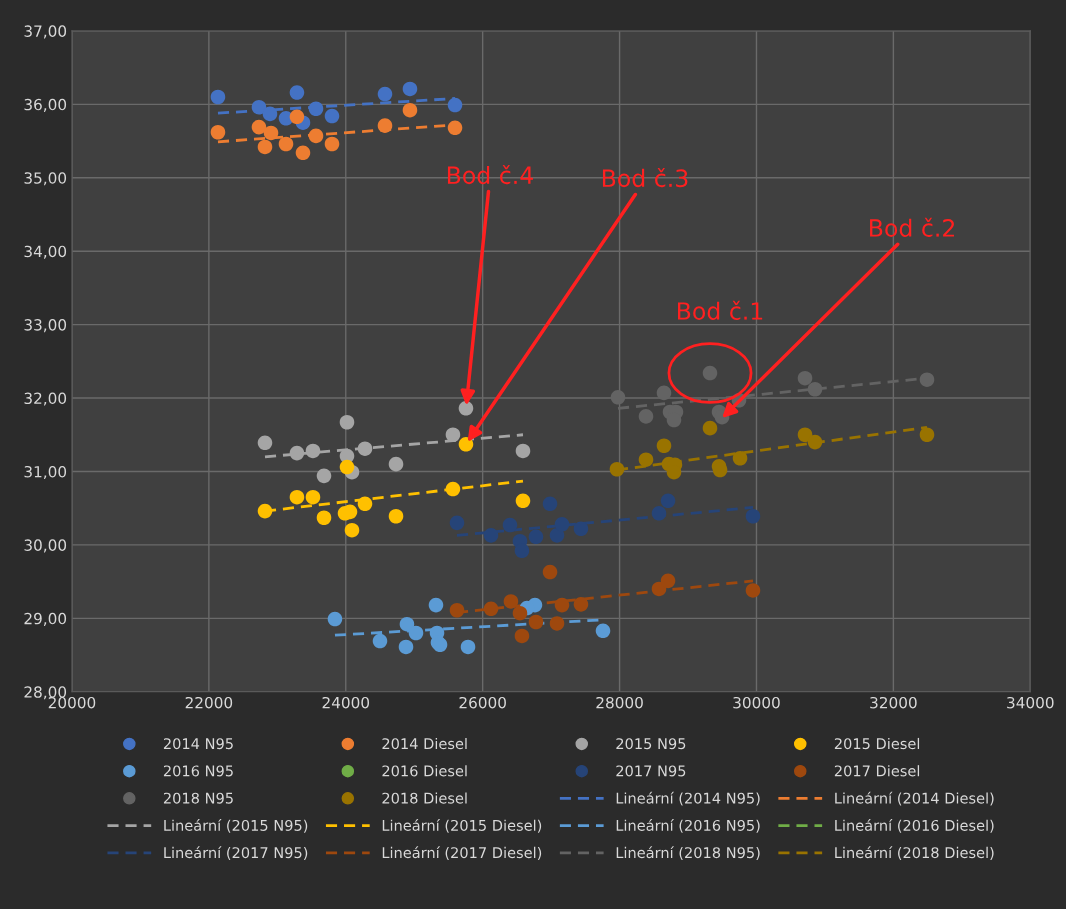 This screenshot has height=909, width=1066. What do you see at coordinates (893, 702) in the screenshot?
I see `x-tick-label: 32000` at bounding box center [893, 702].